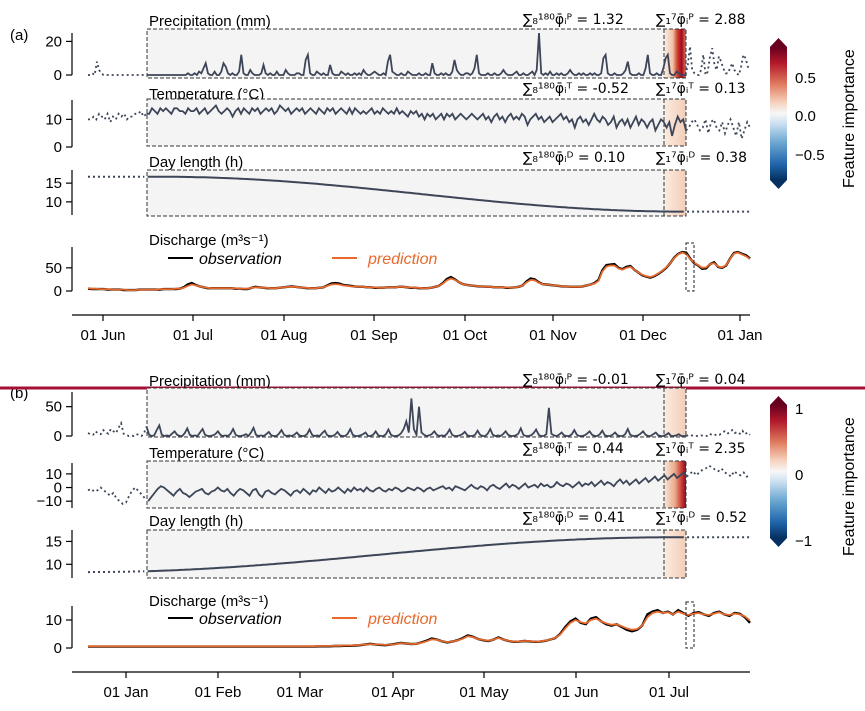  I want to click on b-xtick-label-1: 01 Feb, so click(218, 692).